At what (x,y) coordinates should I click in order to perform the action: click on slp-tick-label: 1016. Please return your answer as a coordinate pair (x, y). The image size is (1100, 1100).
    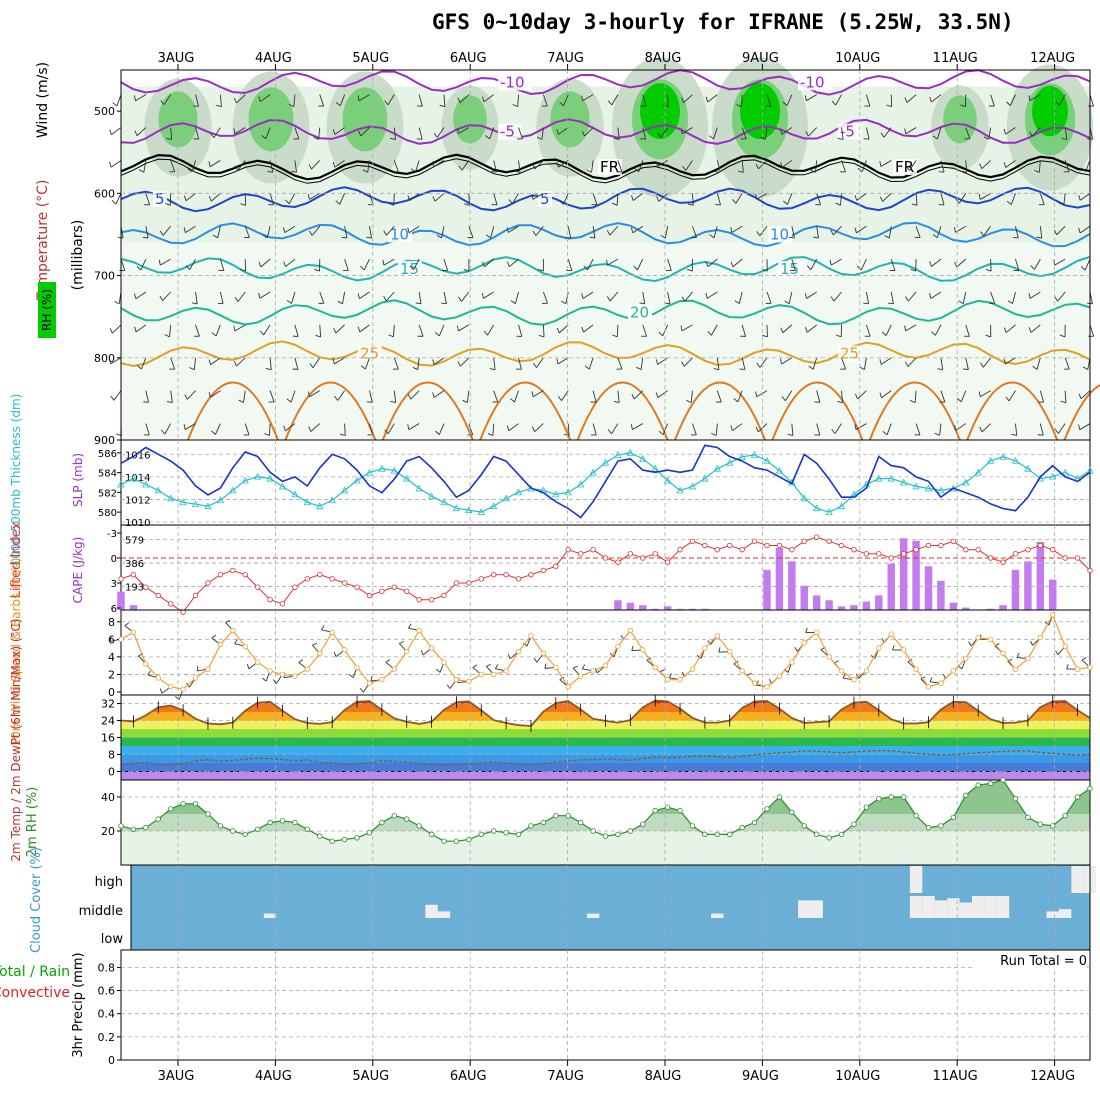
    Looking at the image, I should click on (137, 455).